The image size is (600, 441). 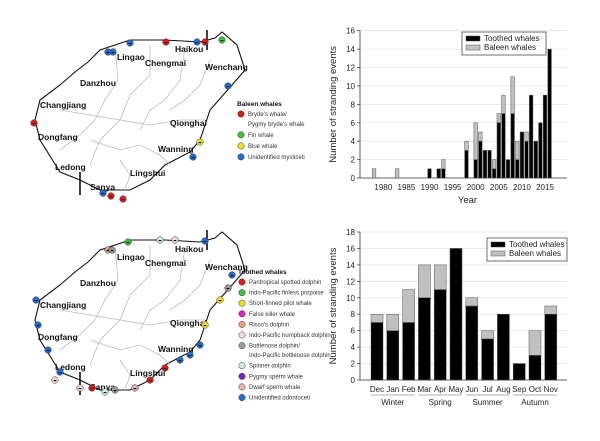 I want to click on legend-label: Pantropical spotted dolphin, so click(x=285, y=283).